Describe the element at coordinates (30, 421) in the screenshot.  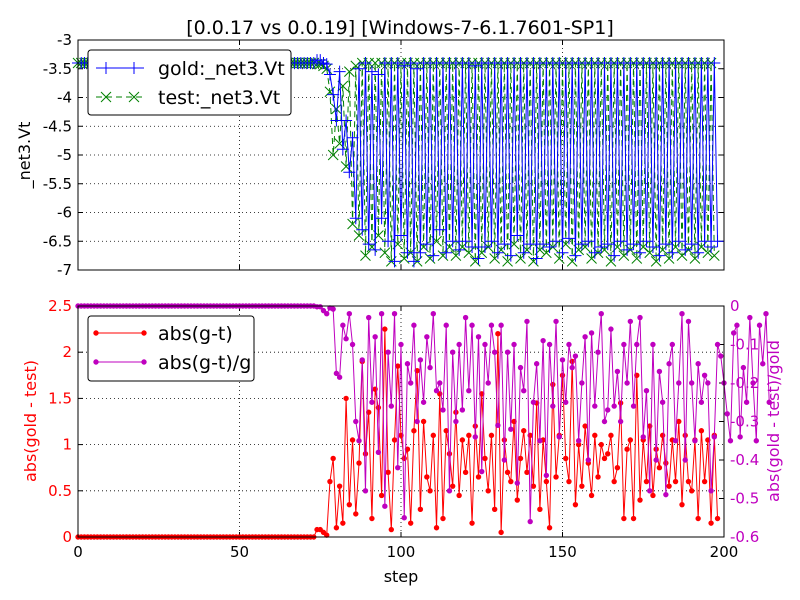
I see `bottom-ylabel-left: abs(gold - test)` at that location.